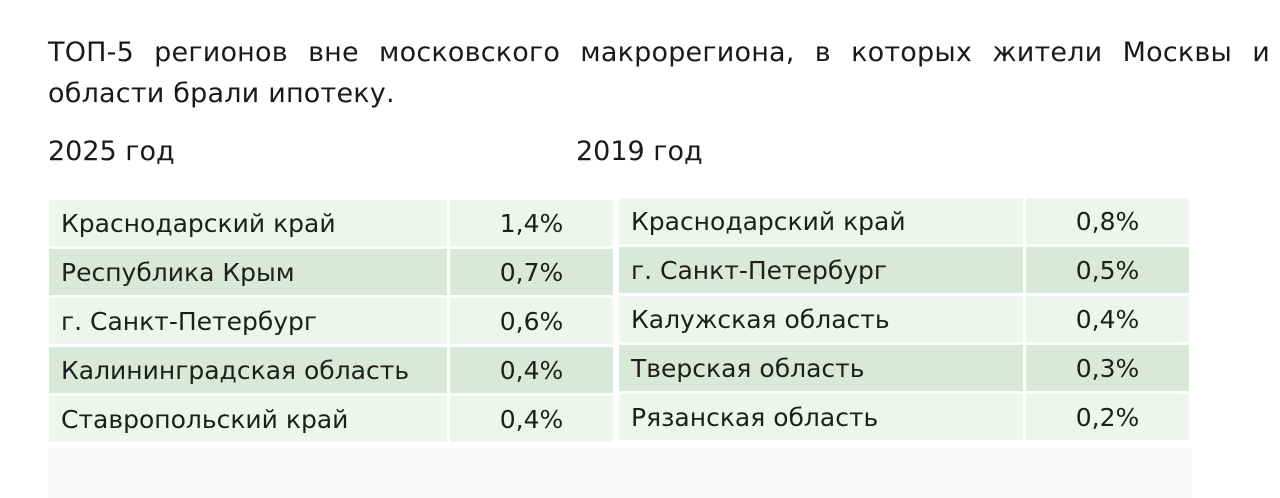 Image resolution: width=1280 pixels, height=498 pixels. What do you see at coordinates (1107, 417) in the screenshot?
I see `region-share: 0,2%` at bounding box center [1107, 417].